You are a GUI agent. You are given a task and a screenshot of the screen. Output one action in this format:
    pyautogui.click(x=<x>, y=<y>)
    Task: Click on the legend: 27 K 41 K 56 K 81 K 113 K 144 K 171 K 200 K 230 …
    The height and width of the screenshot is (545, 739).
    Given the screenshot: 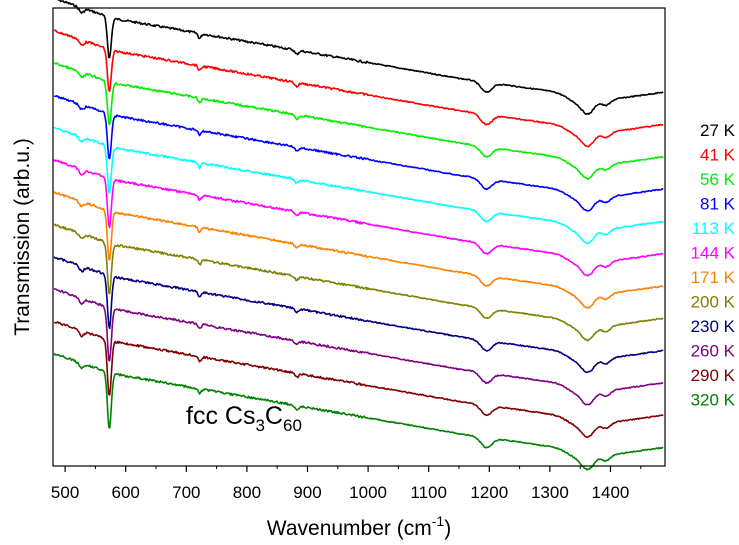 What is the action you would take?
    pyautogui.click(x=713, y=265)
    